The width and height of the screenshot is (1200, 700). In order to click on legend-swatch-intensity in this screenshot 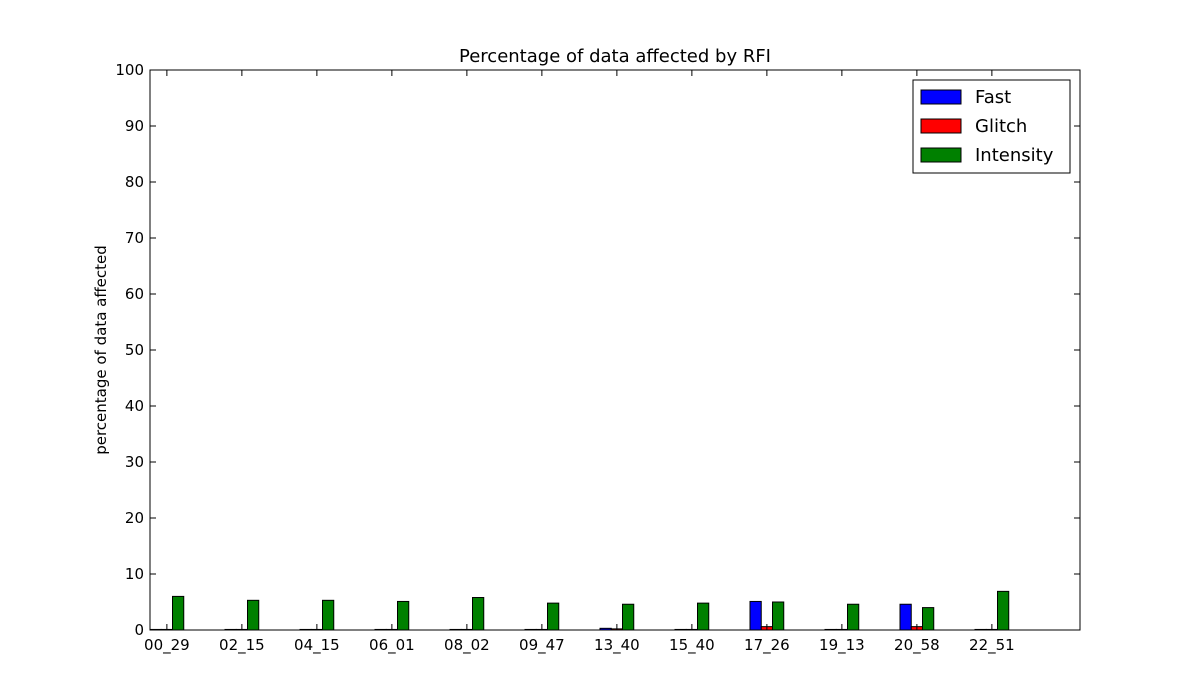, I will do `click(941, 155)`.